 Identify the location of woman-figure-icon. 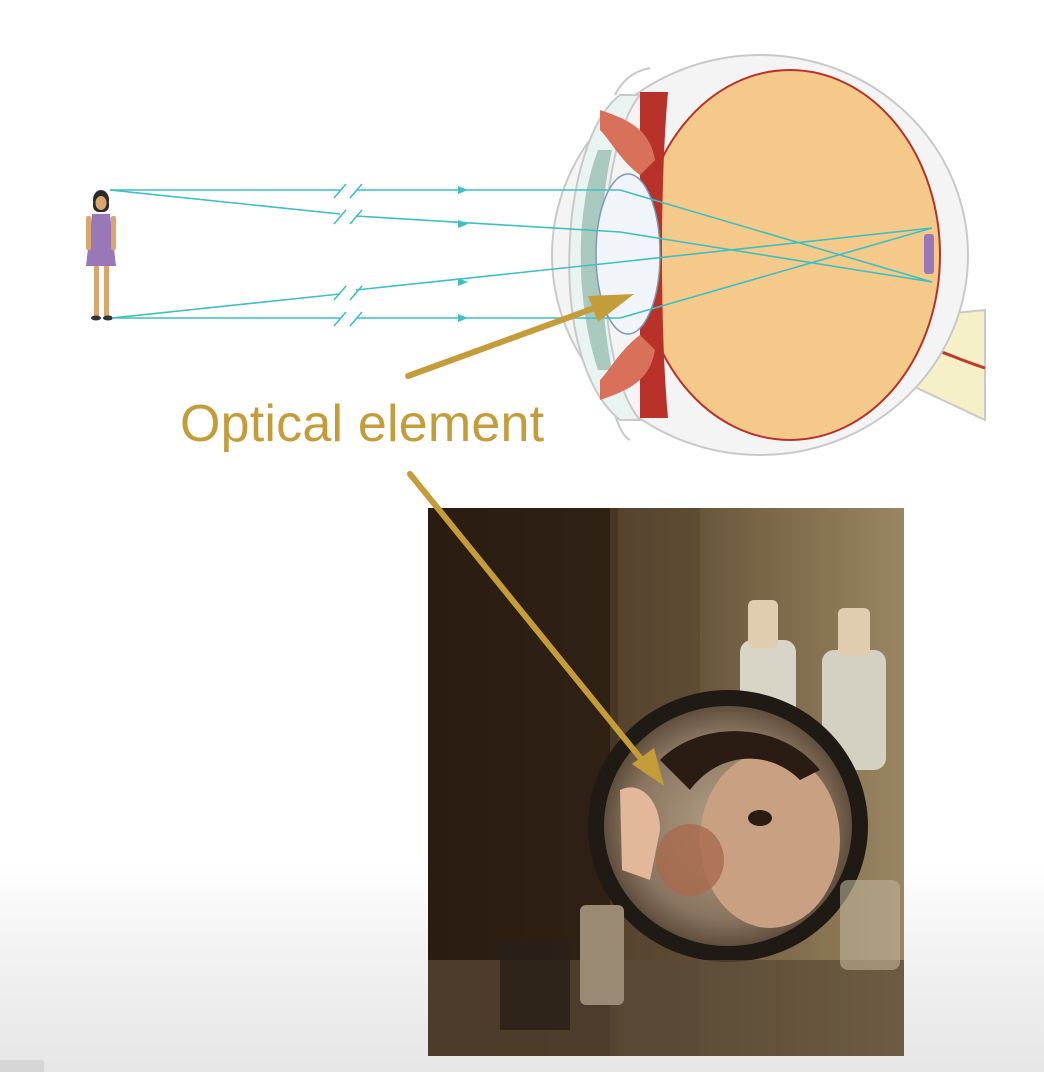
(101, 255).